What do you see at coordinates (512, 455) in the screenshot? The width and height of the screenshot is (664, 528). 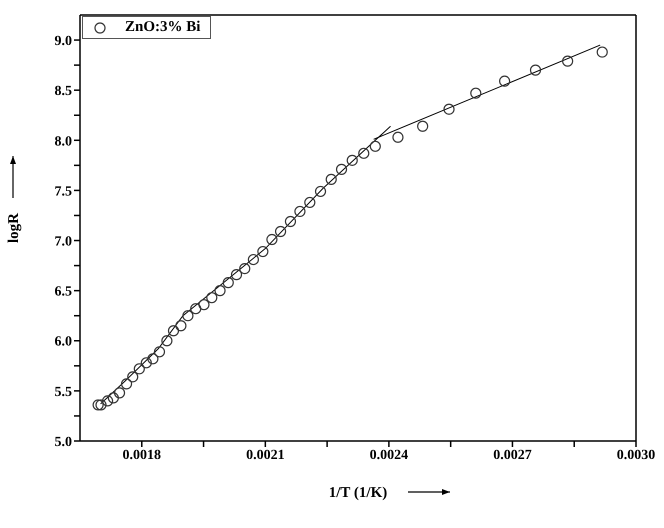 I see `x-tick-label: 0.0027` at bounding box center [512, 455].